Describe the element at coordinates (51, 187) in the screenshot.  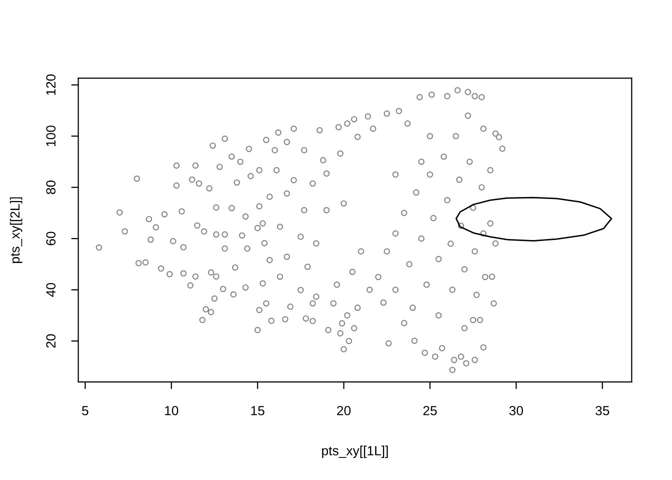
I see `y-tick-label: 80` at that location.